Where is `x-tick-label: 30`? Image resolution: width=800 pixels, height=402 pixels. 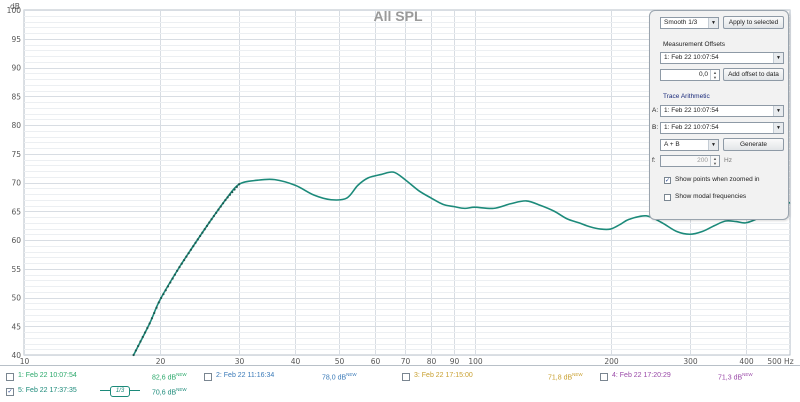 x-tick-label: 30 is located at coordinates (240, 361).